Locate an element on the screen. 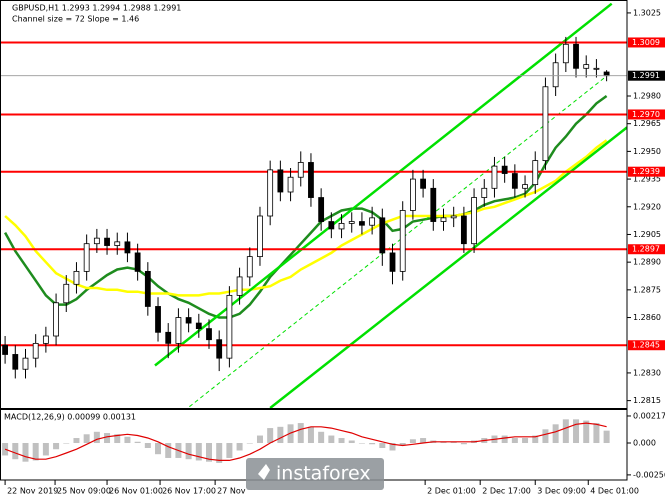  level-label: 1.2897 is located at coordinates (646, 249).